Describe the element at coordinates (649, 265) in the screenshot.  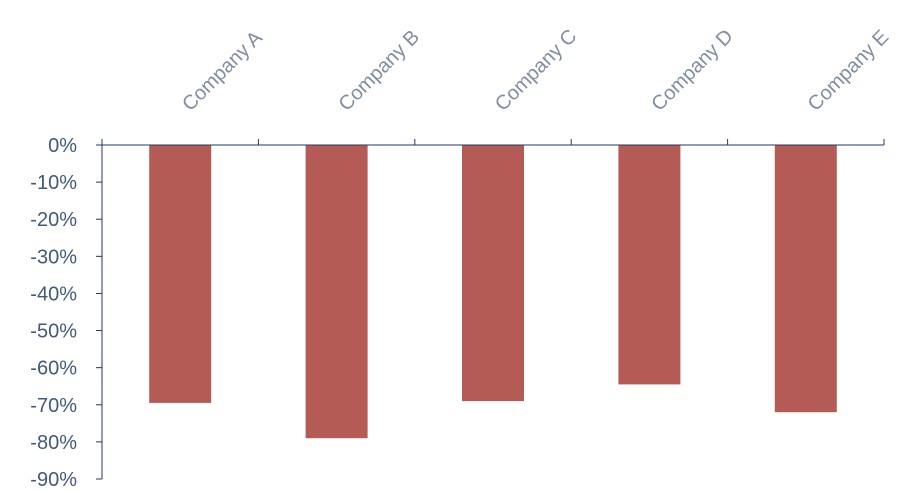
I see `bar-company-d` at that location.